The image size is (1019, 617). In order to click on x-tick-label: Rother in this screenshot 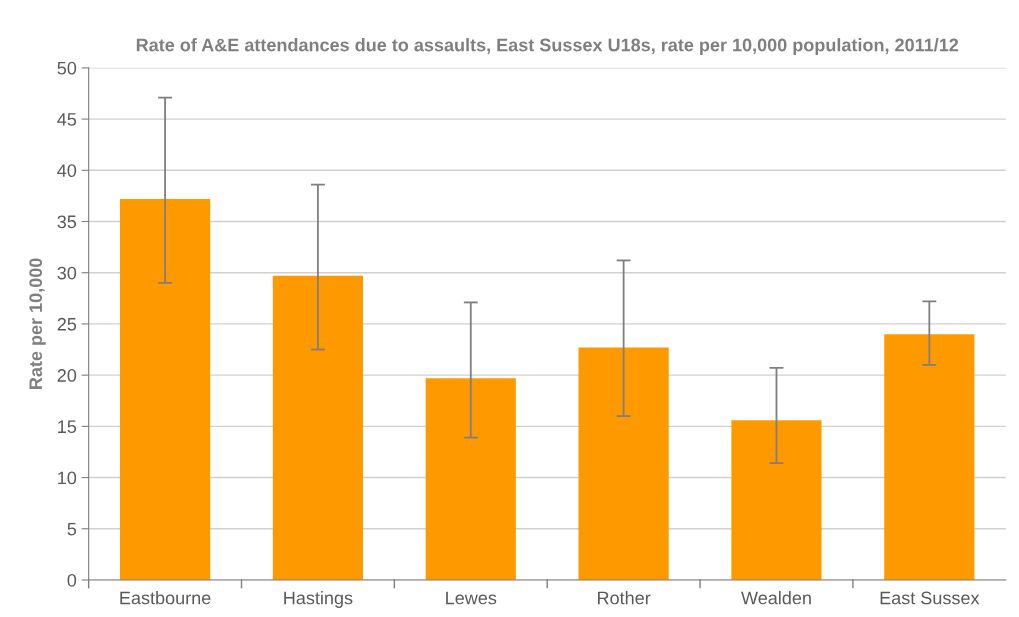, I will do `click(624, 598)`.